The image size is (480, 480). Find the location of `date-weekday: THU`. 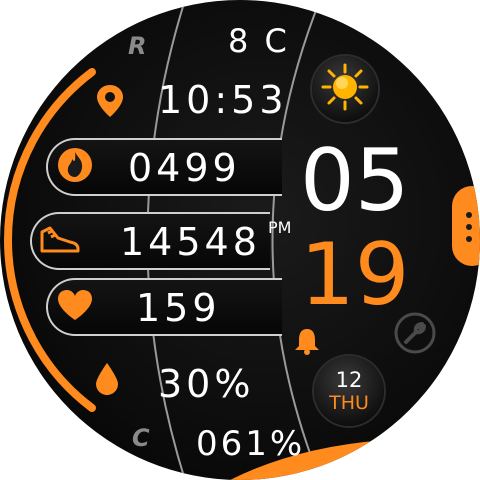

date-weekday: THU is located at coordinates (349, 403).